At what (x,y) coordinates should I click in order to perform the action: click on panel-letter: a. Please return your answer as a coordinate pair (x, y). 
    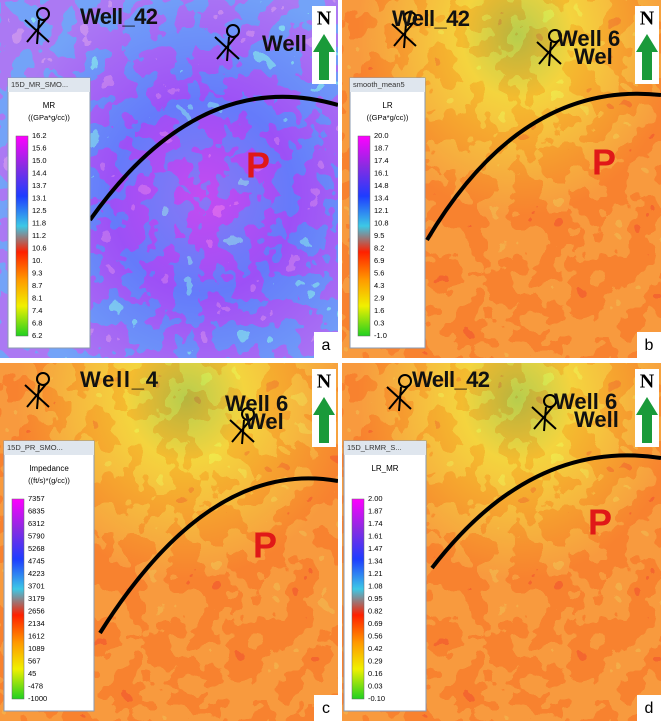
    Looking at the image, I should click on (326, 345).